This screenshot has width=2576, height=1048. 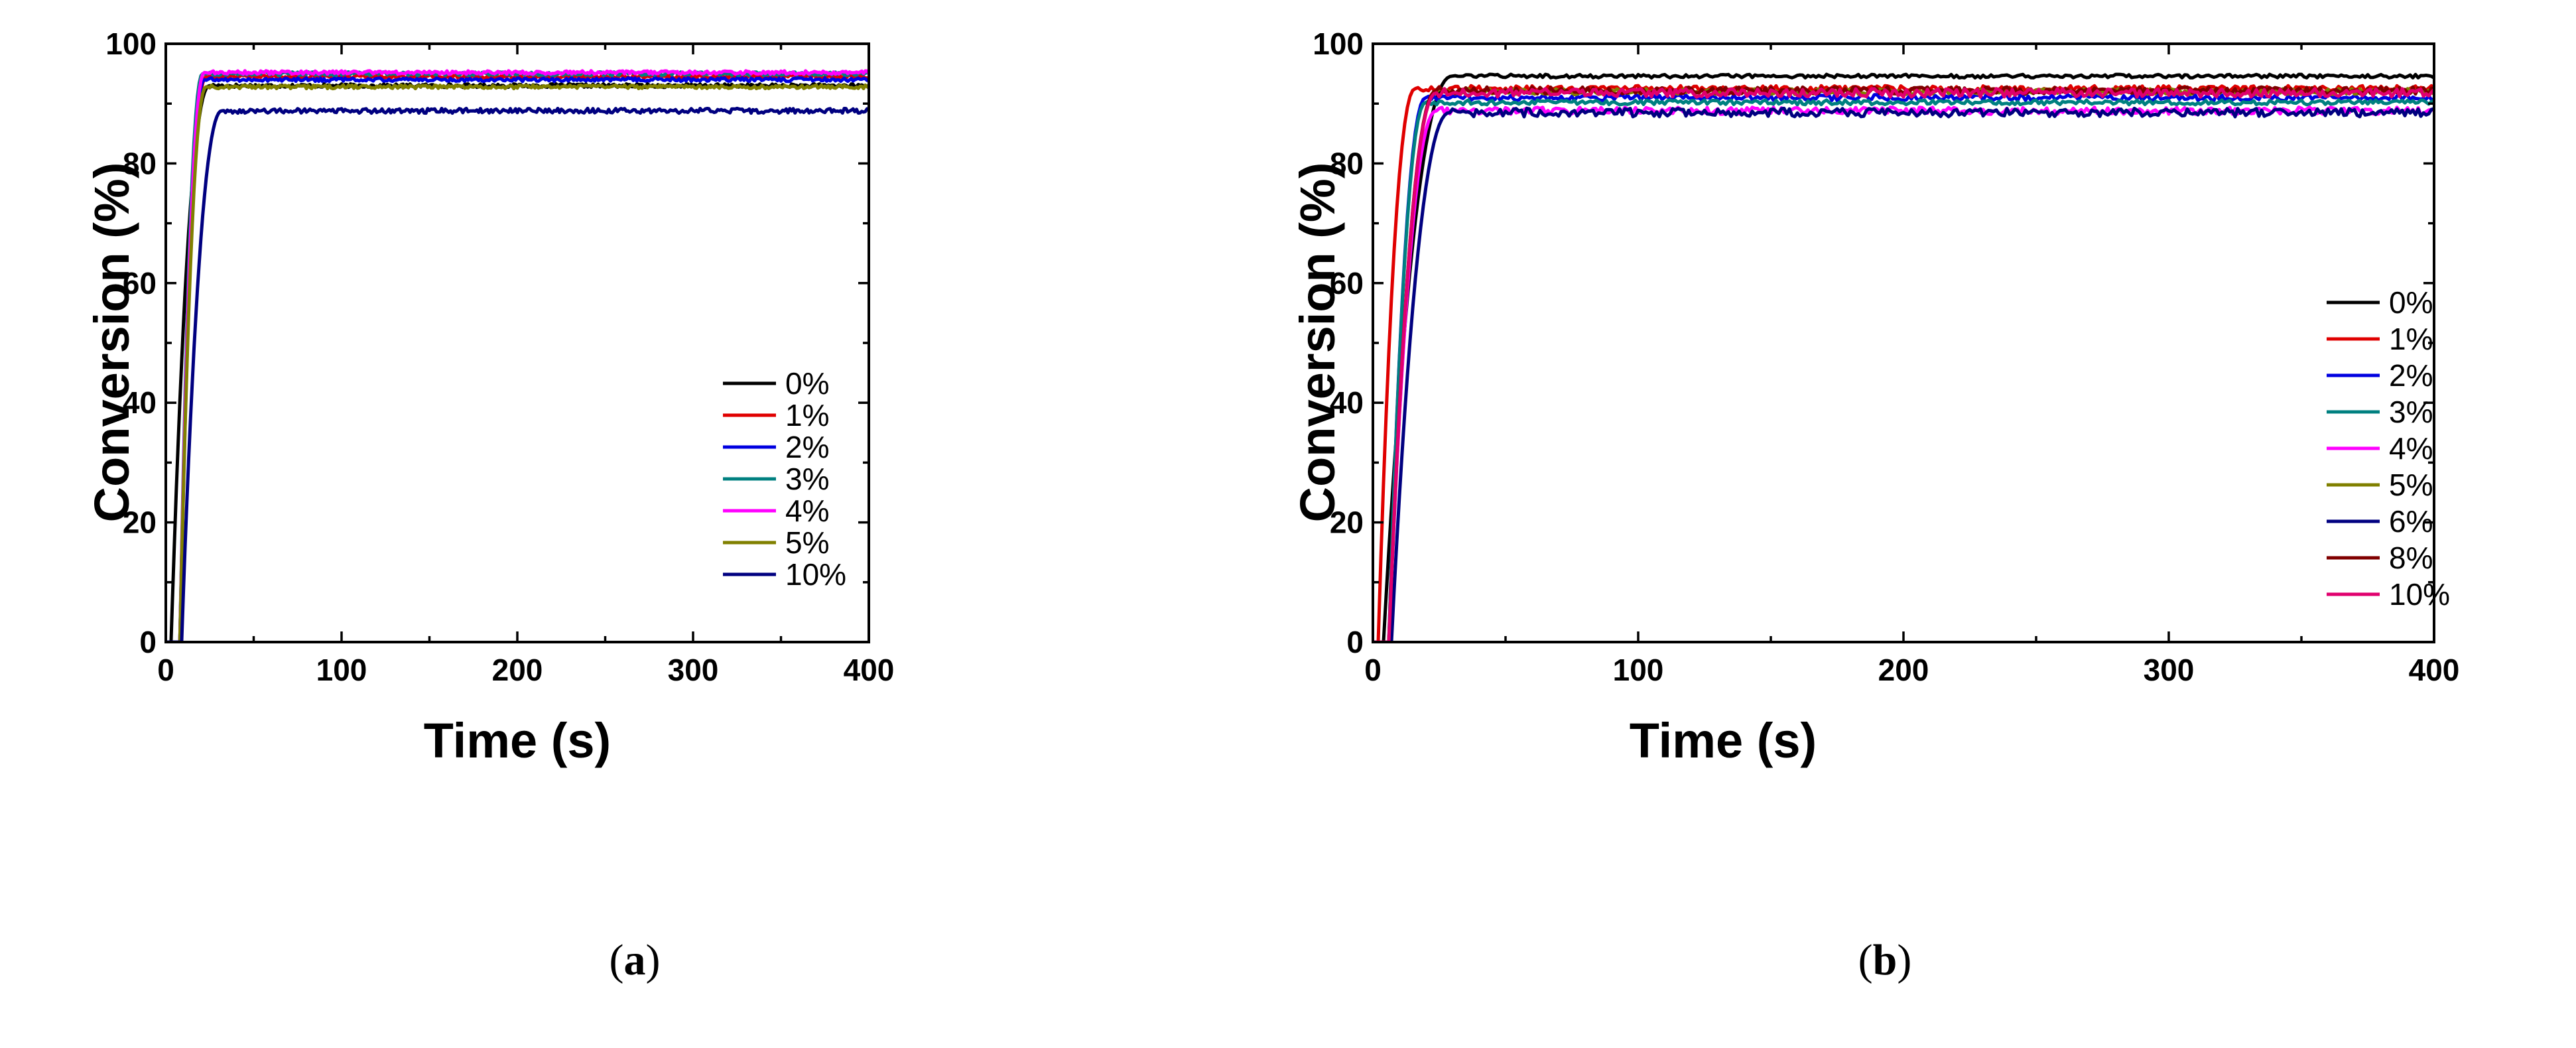 I want to click on series-line-1pct, so click(x=518, y=357).